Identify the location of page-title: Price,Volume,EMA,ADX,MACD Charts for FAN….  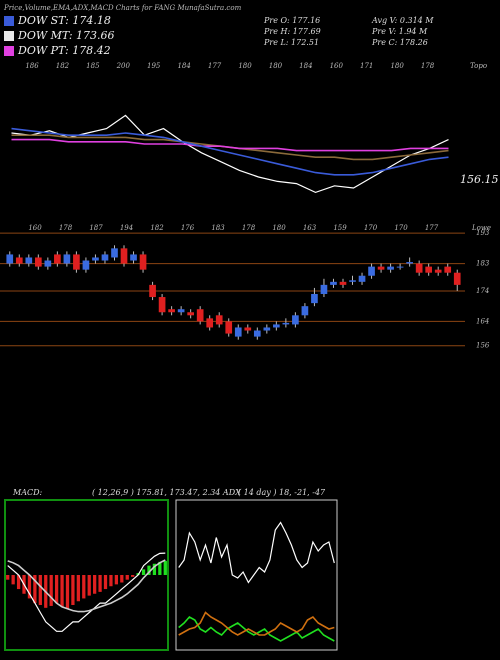
(122, 8).